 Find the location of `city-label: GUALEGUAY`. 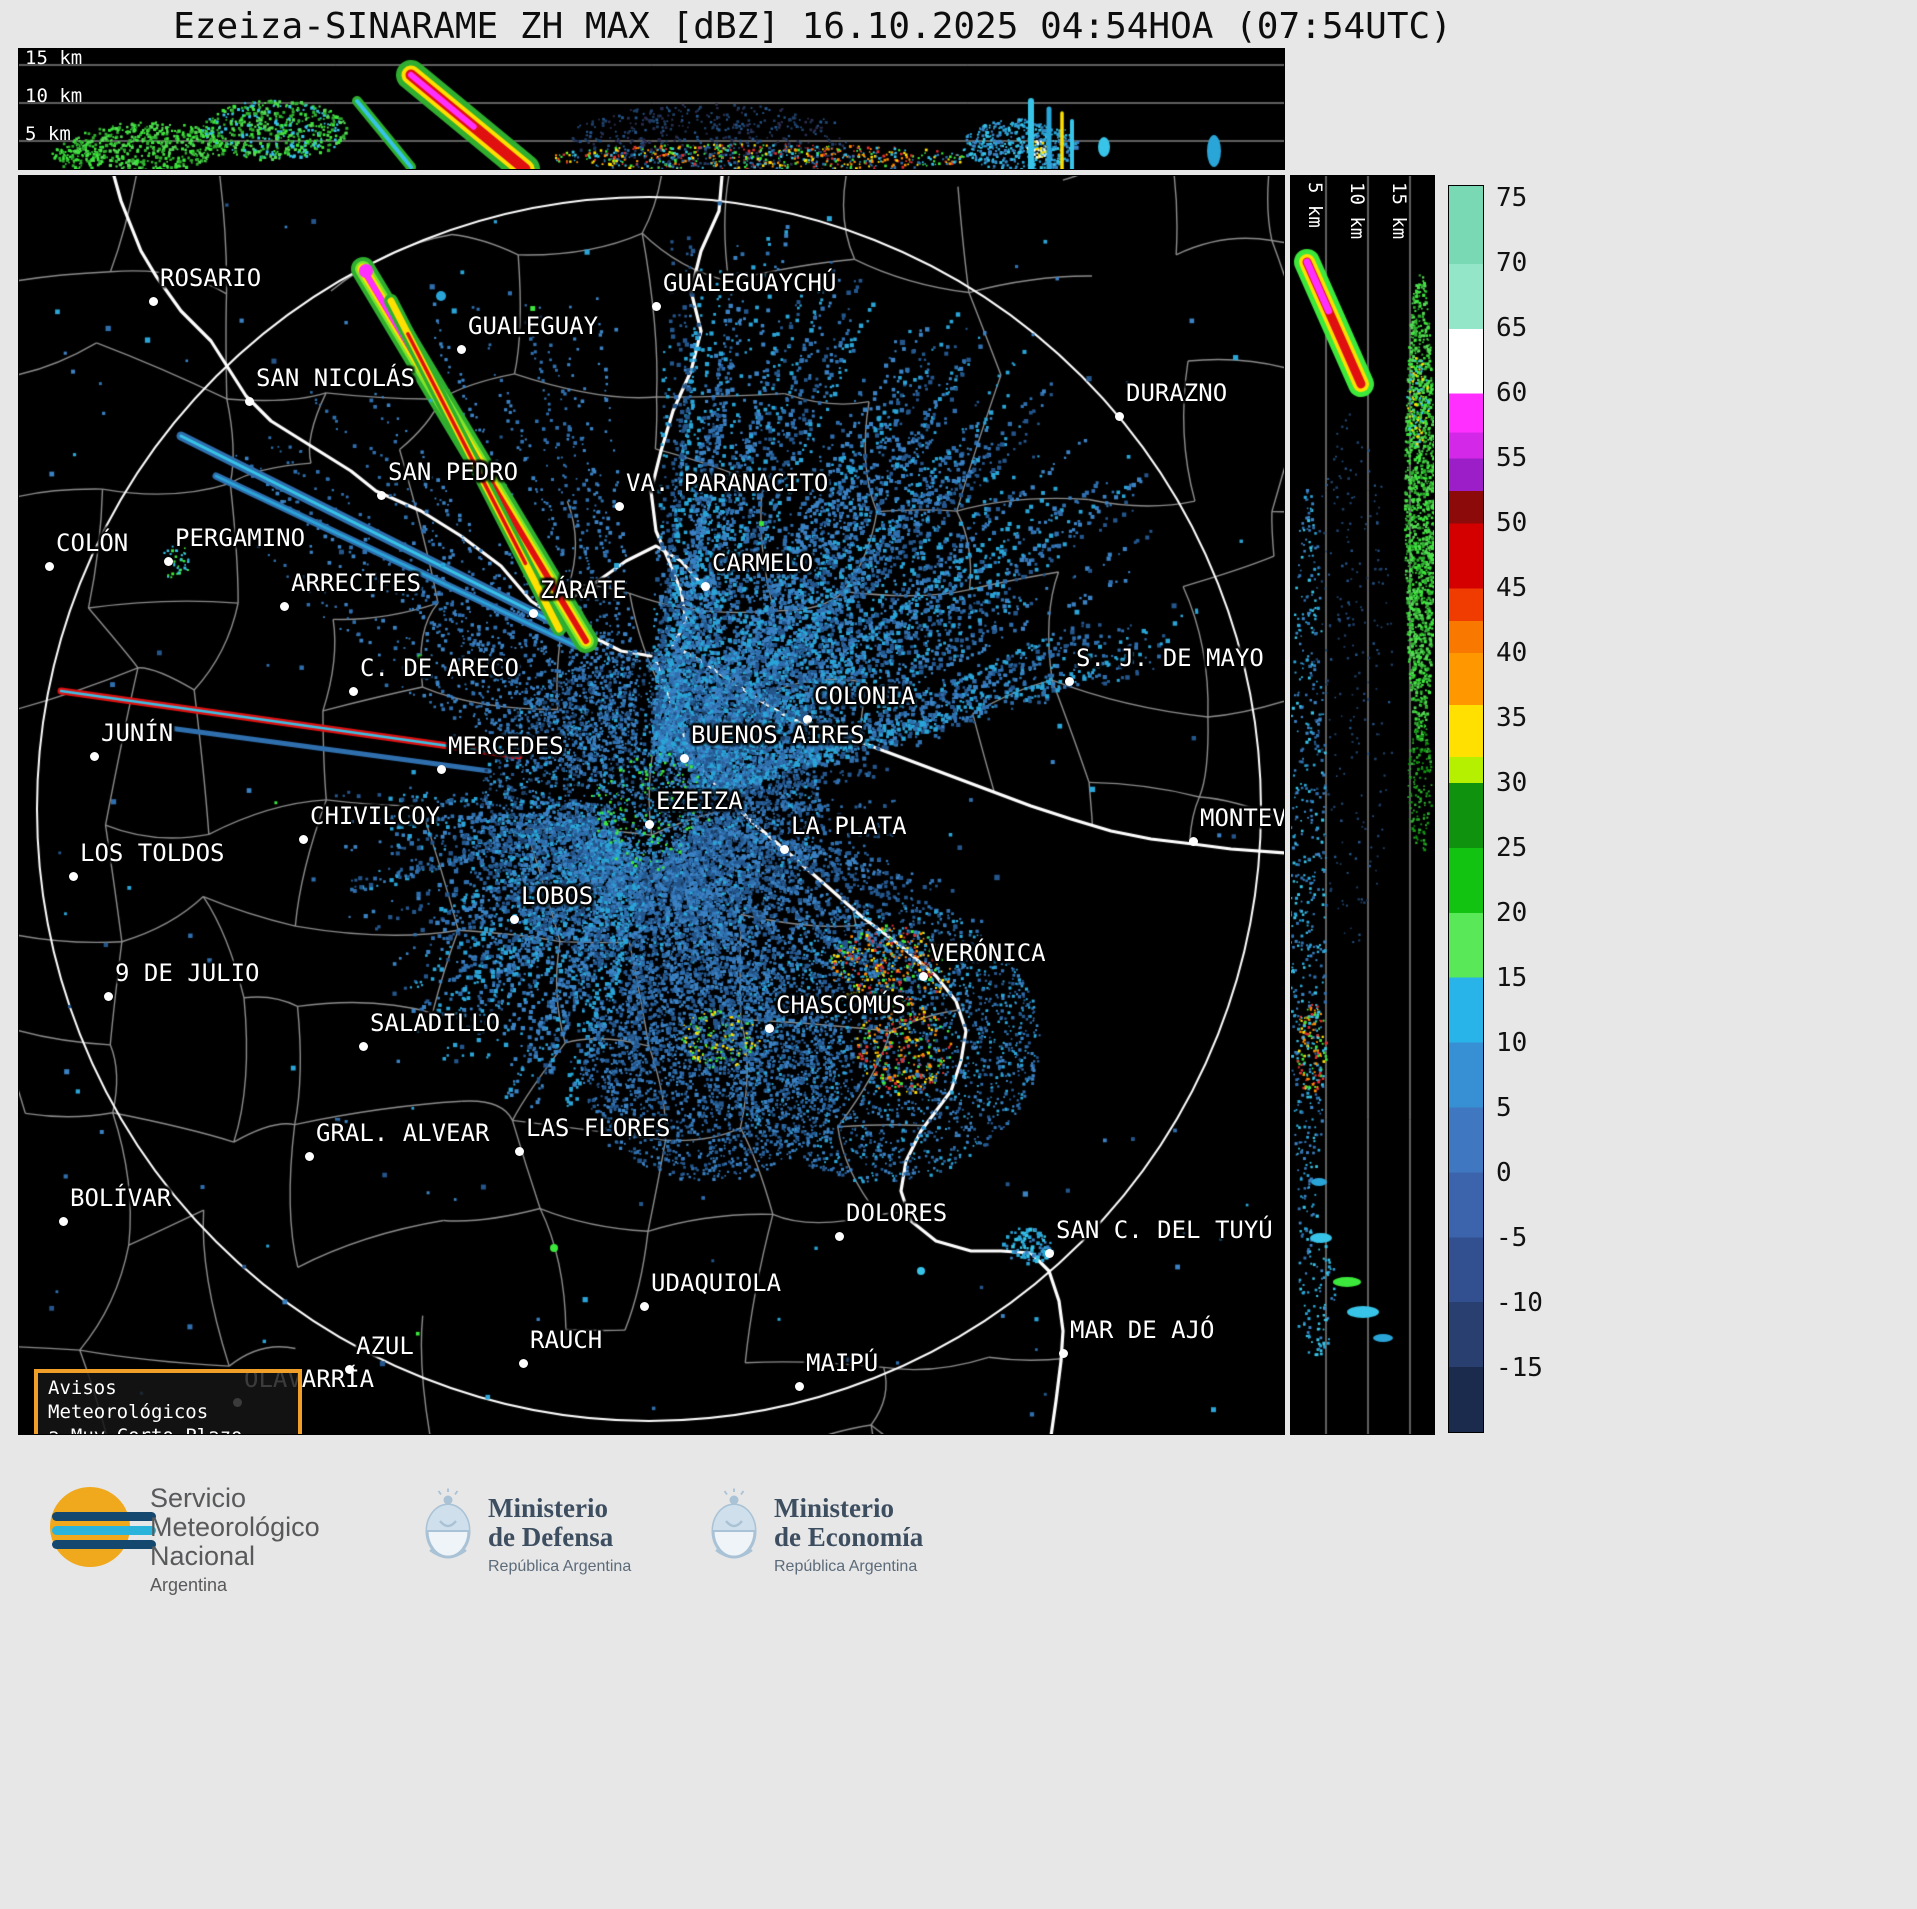

city-label: GUALEGUAY is located at coordinates (533, 326).